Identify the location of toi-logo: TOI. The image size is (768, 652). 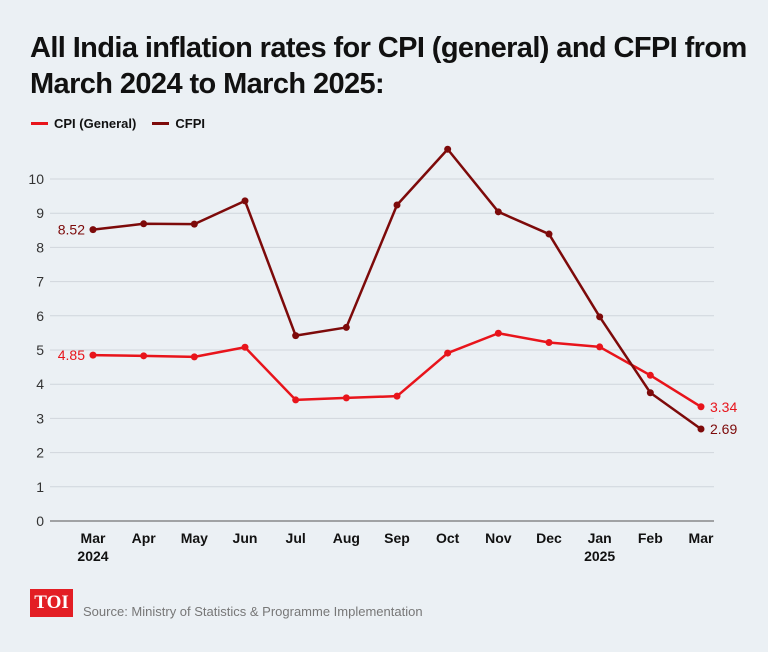
(51, 603).